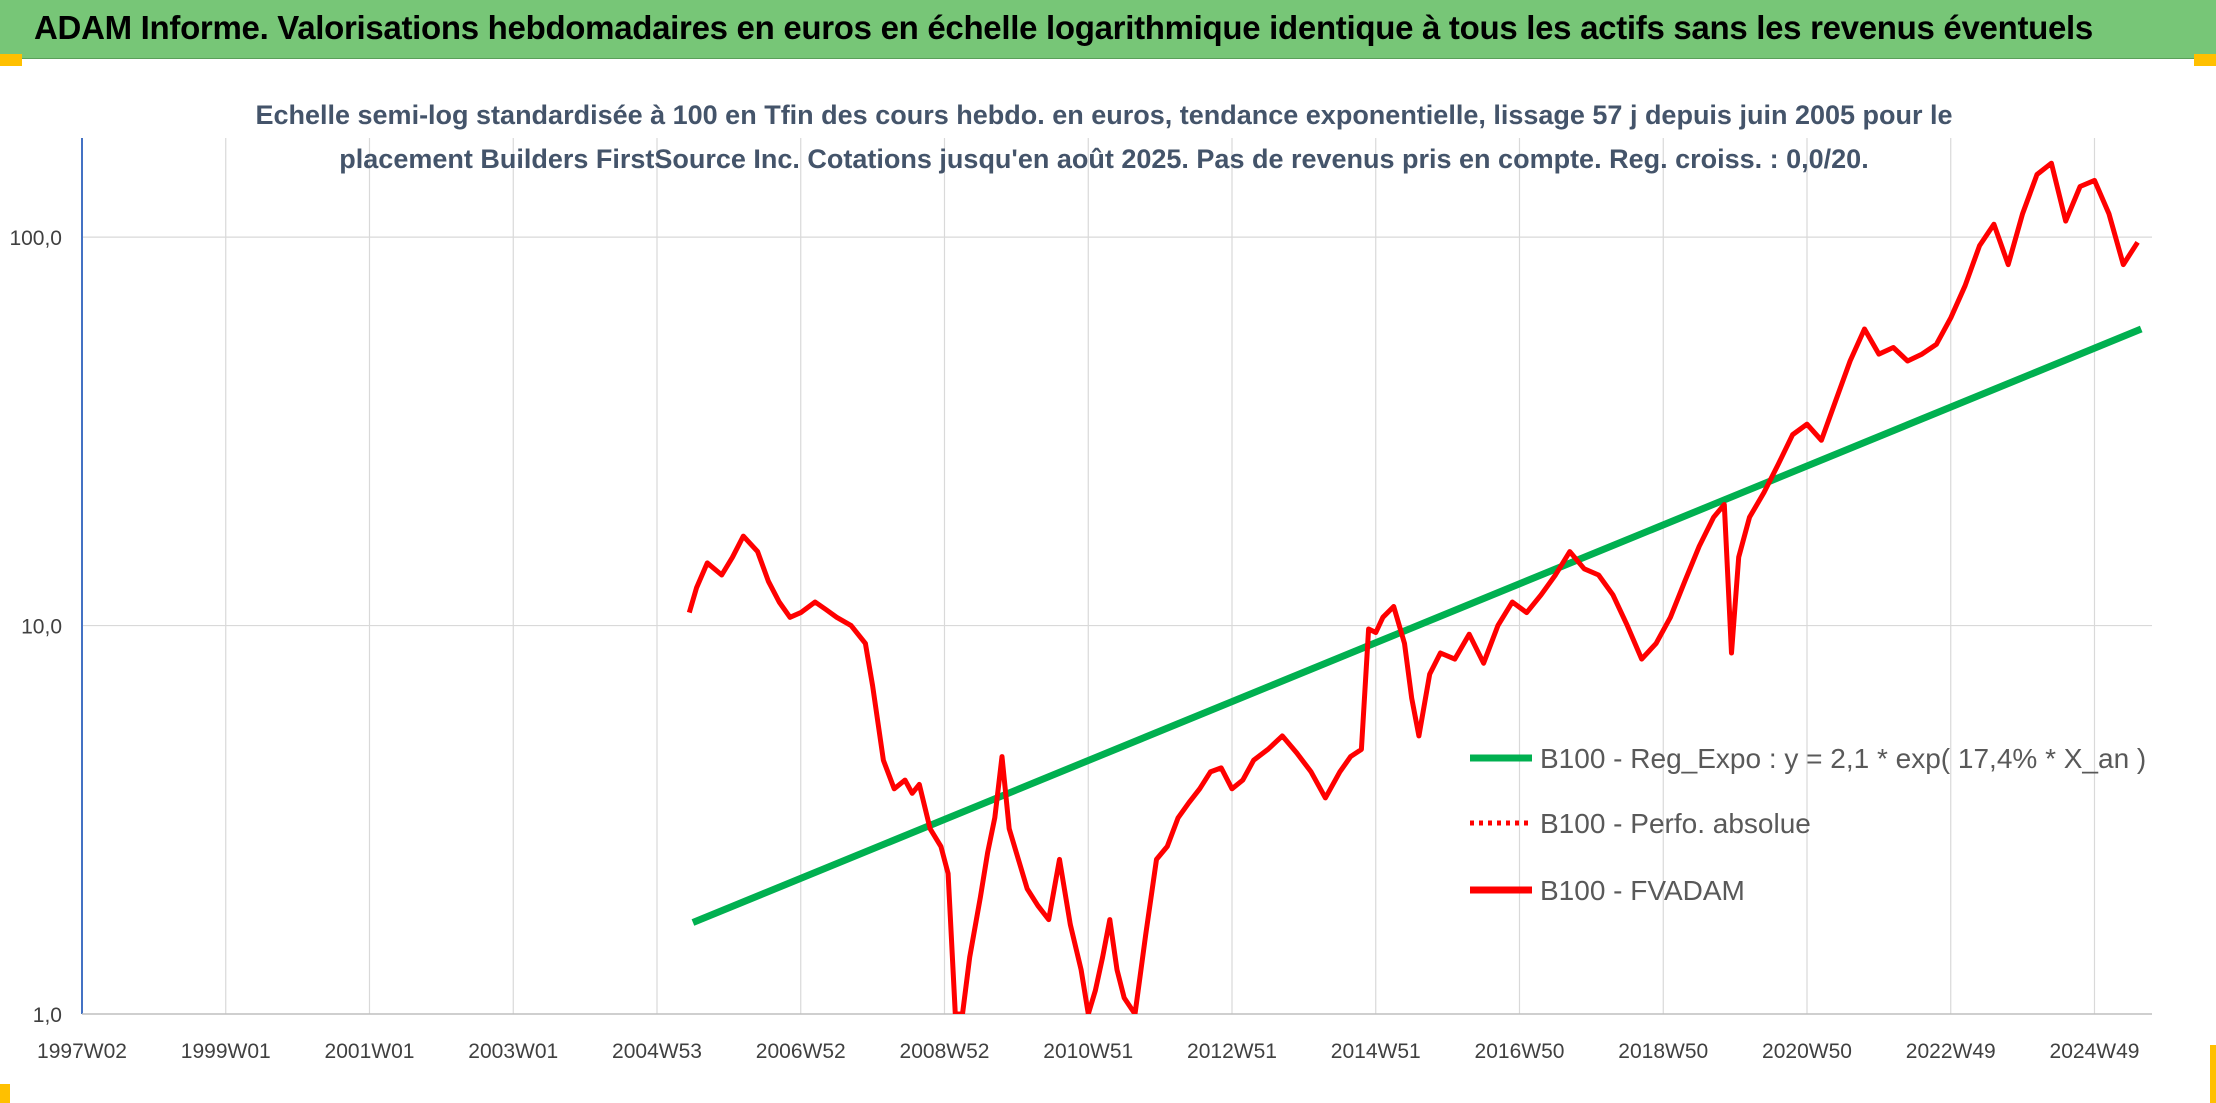 The width and height of the screenshot is (2216, 1103). What do you see at coordinates (370, 1051) in the screenshot?
I see `x-tick-label: 2001W01` at bounding box center [370, 1051].